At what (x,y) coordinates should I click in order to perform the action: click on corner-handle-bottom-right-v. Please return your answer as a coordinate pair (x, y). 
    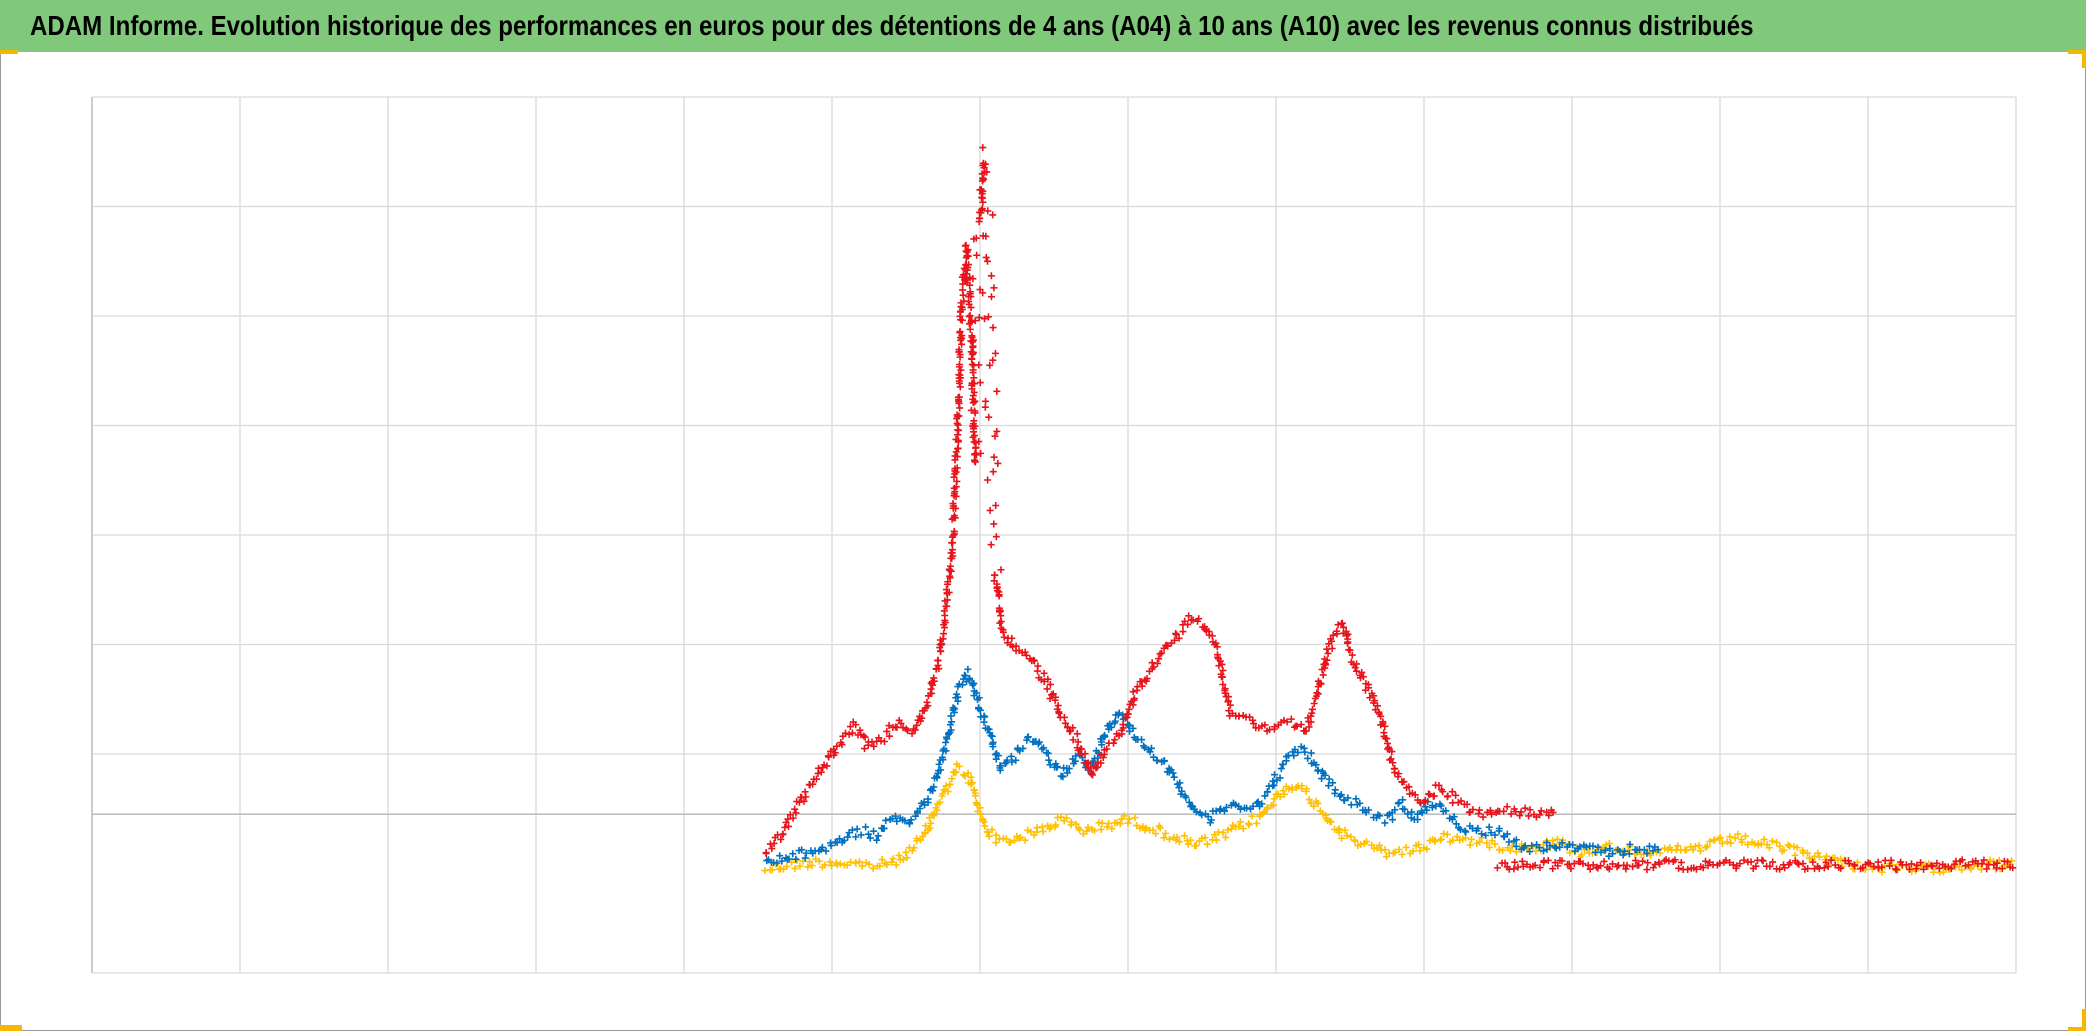
    Looking at the image, I should click on (2084, 1020).